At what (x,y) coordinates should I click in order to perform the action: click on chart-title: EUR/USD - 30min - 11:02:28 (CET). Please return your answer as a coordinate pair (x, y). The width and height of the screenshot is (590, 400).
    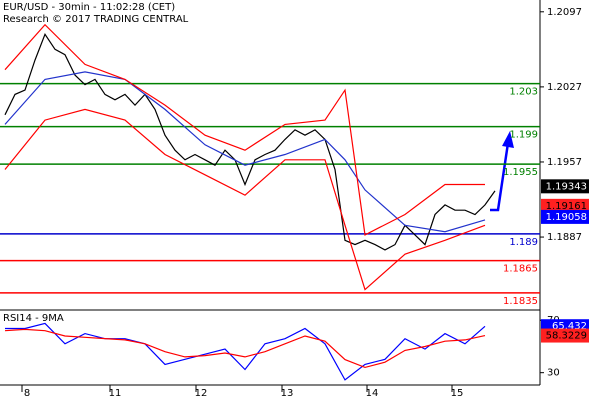
    Looking at the image, I should click on (89, 7).